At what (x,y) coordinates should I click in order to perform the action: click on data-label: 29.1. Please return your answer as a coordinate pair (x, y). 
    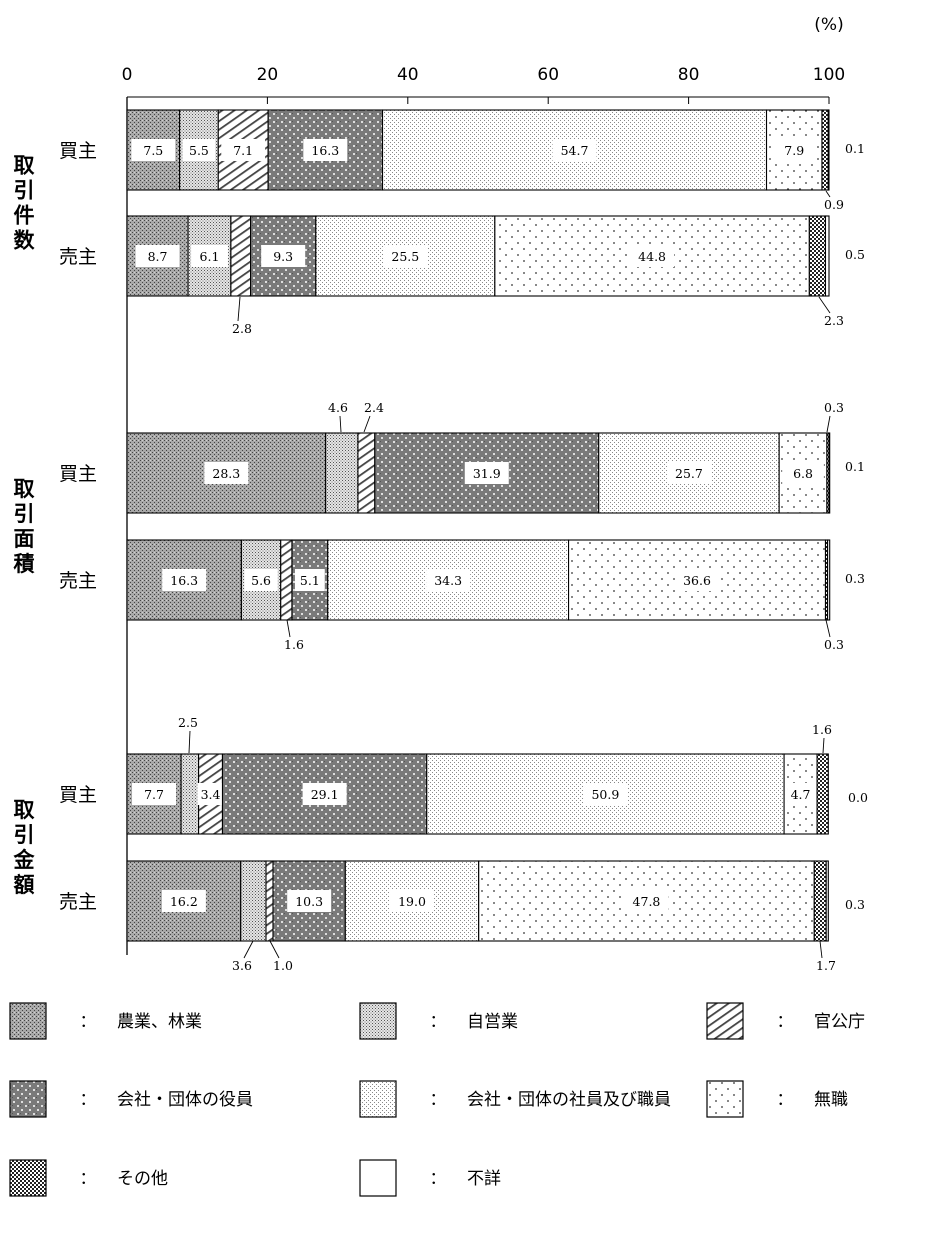
    Looking at the image, I should click on (325, 794).